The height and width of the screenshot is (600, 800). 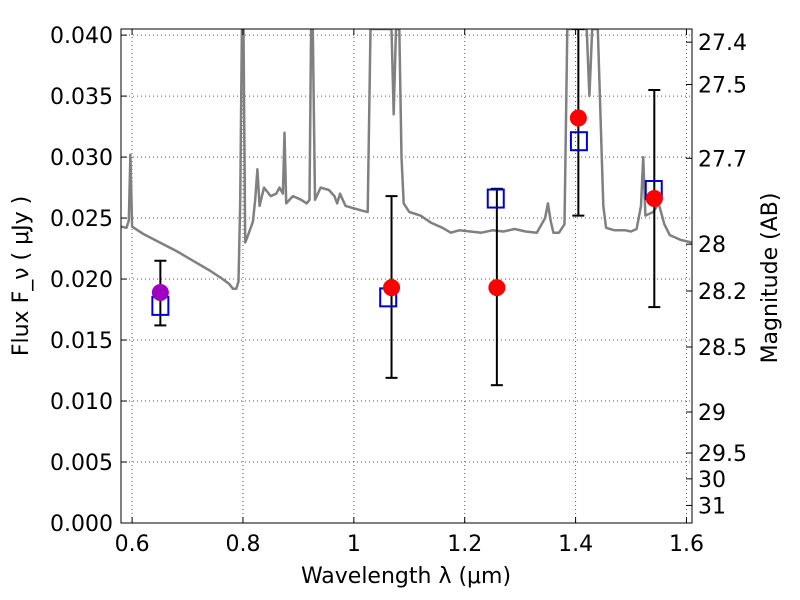 I want to click on x-tick-label: 1.2, so click(x=464, y=544).